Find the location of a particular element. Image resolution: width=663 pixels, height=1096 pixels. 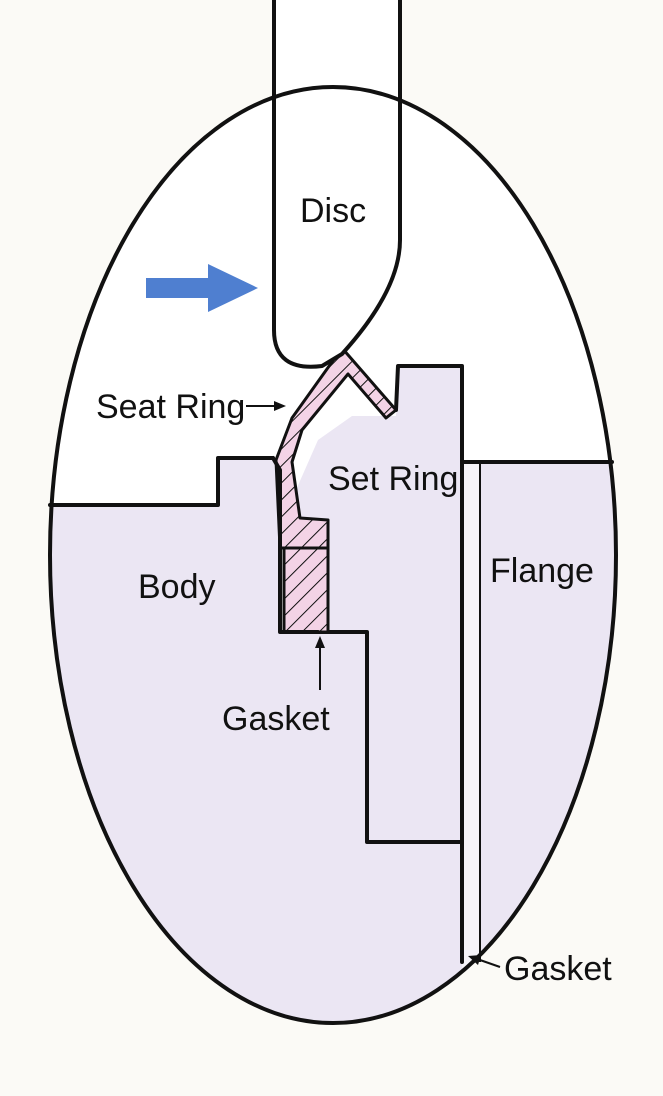

body-label: Body is located at coordinates (177, 587).